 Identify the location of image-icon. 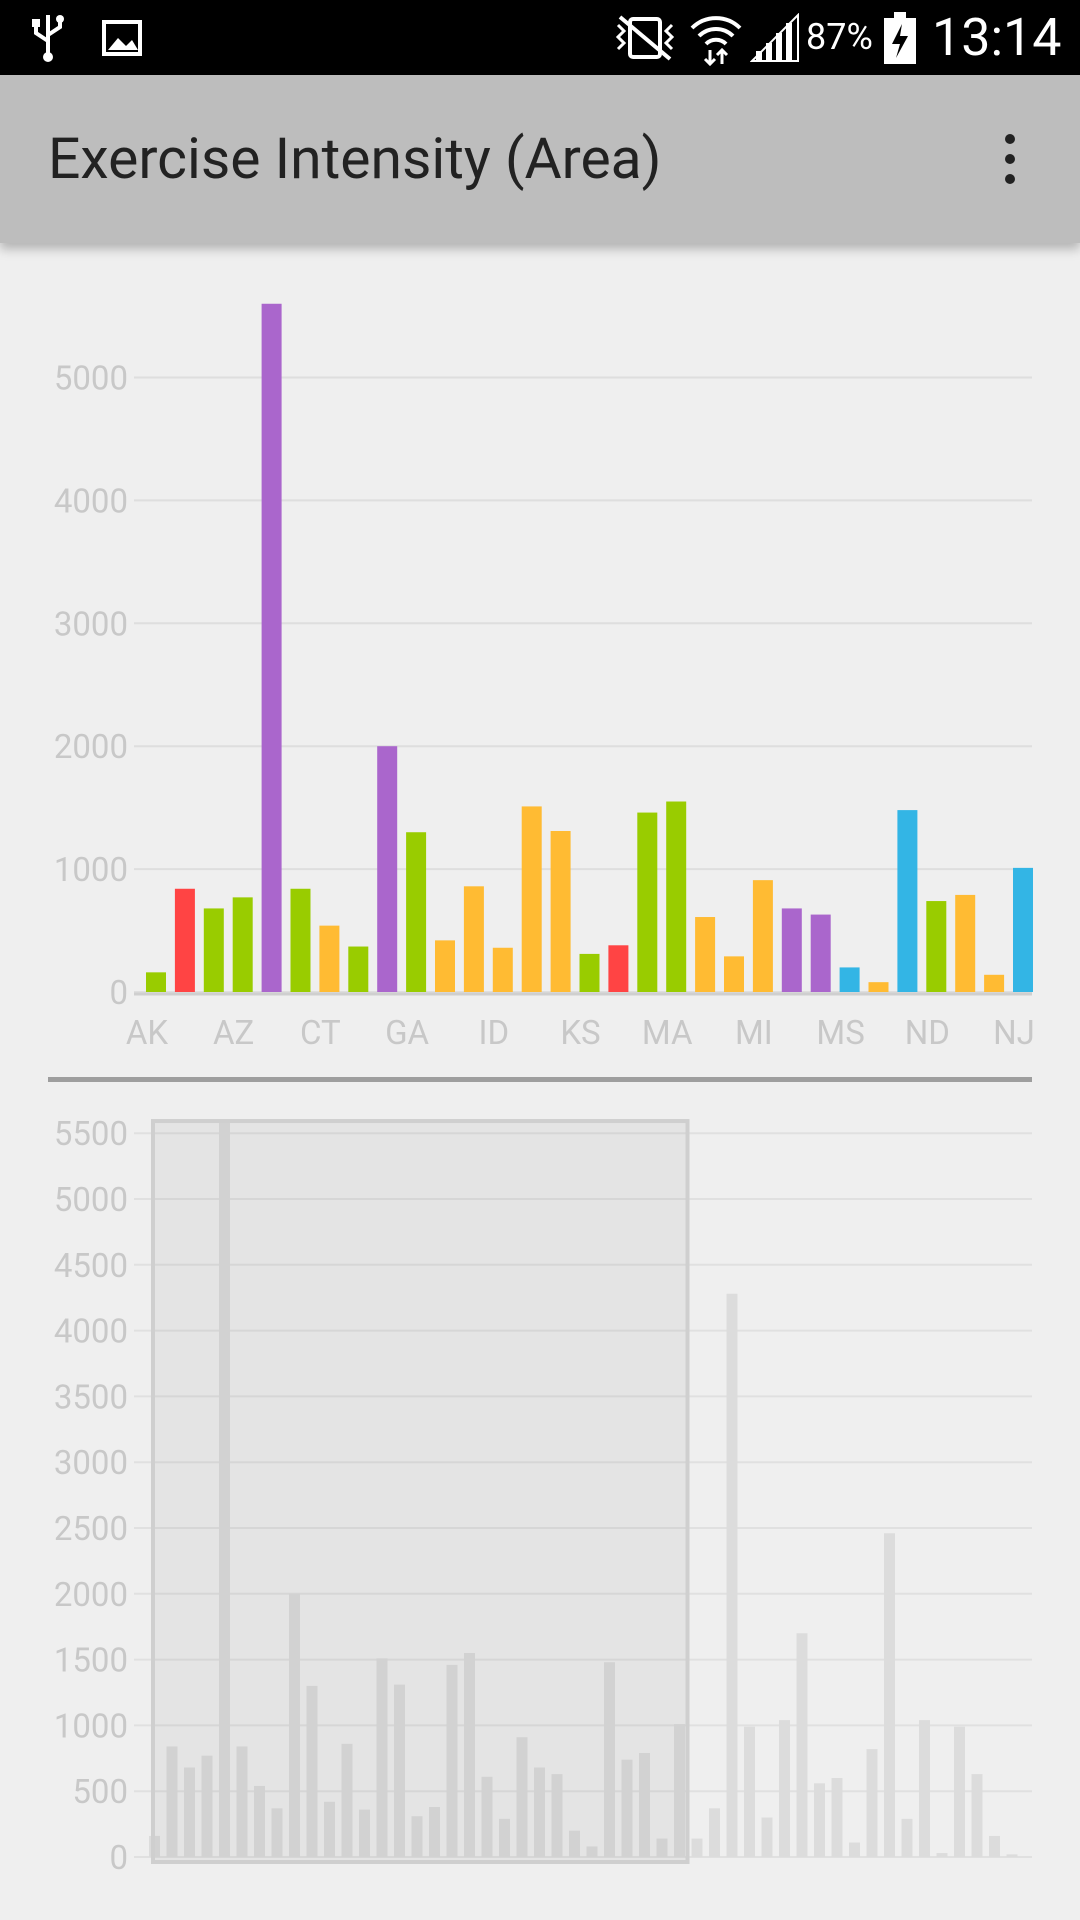
(122, 37).